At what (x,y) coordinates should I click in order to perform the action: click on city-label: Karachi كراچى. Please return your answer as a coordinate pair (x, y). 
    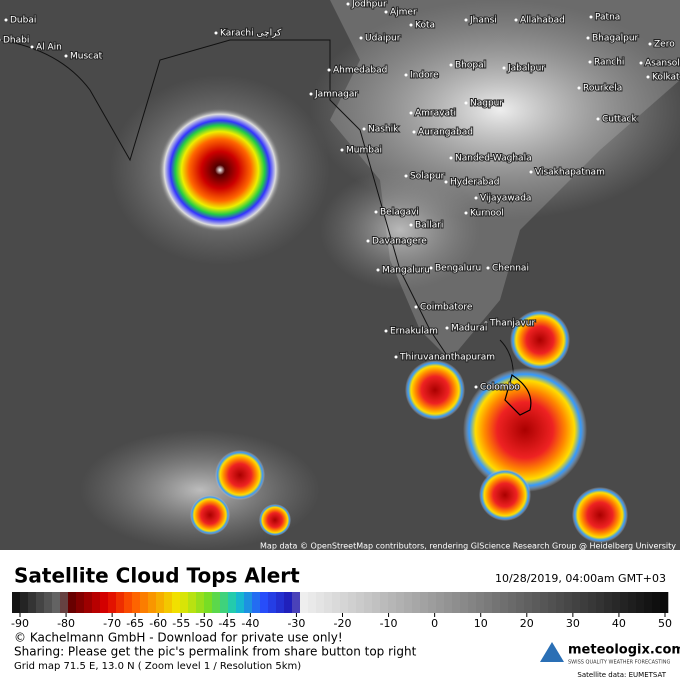
    Looking at the image, I should click on (251, 34).